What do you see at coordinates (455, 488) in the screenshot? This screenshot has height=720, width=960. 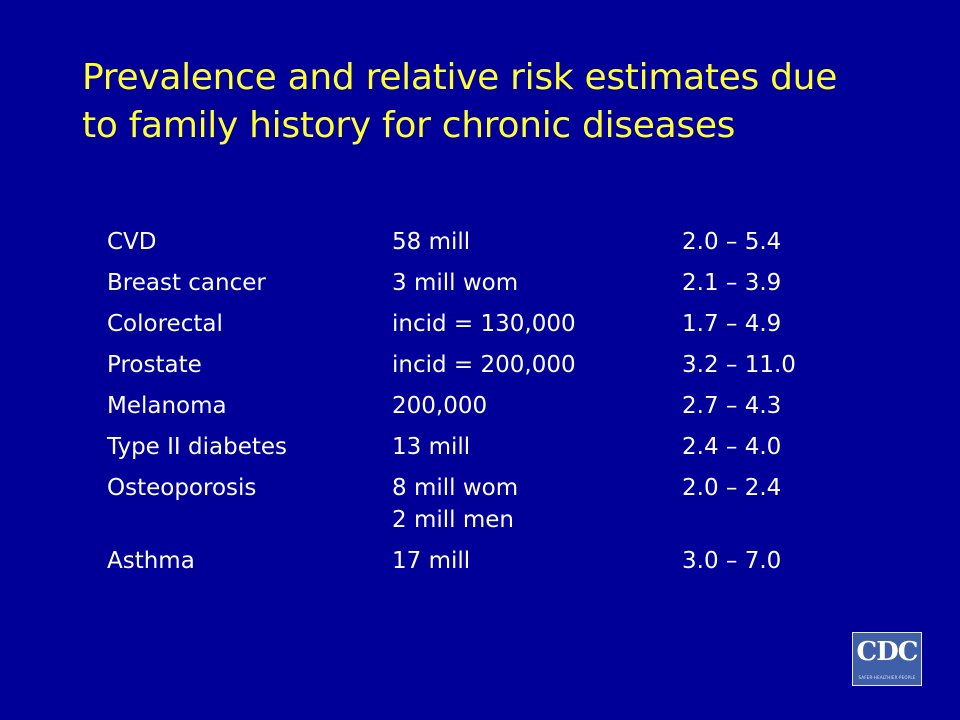 I see `prevalence-line: 8 mill wom` at bounding box center [455, 488].